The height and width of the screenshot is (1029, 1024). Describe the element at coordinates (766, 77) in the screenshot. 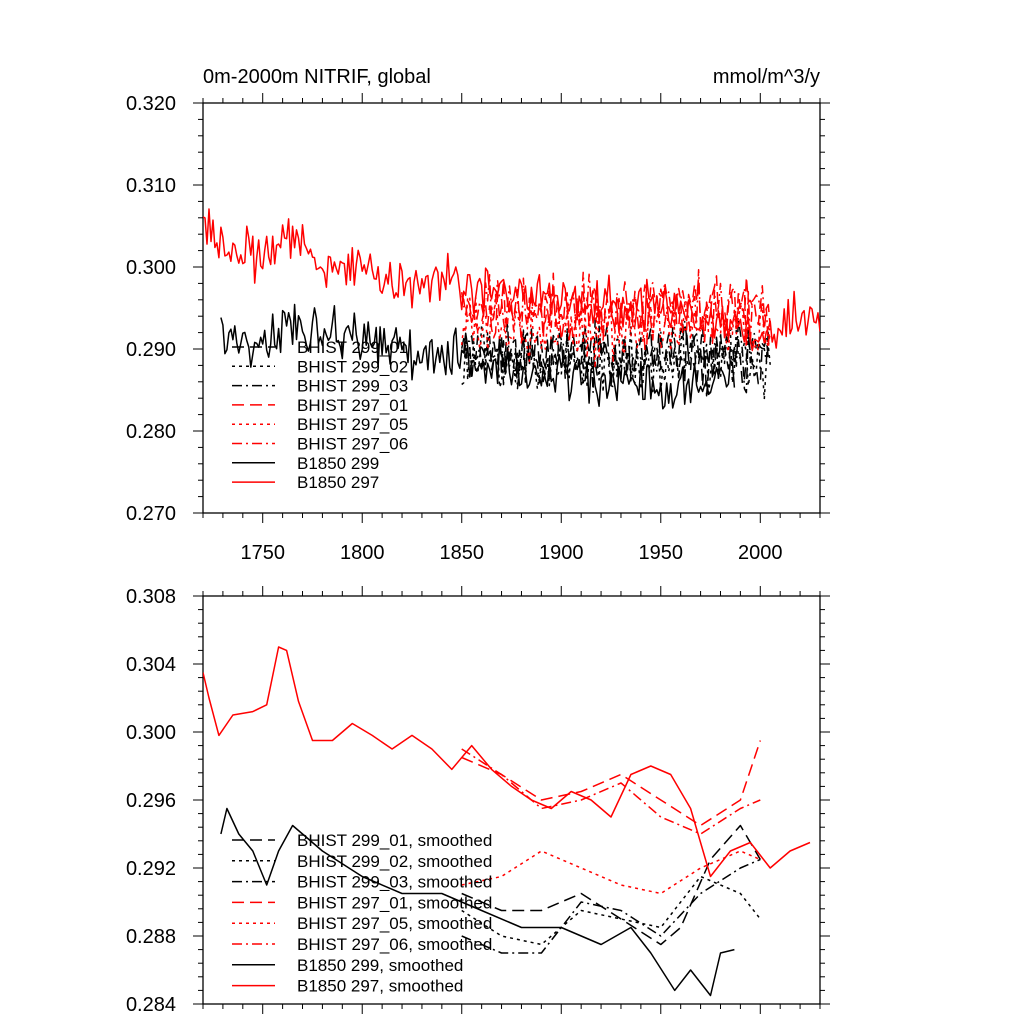

I see `units-label: mmol/m^3/y` at that location.